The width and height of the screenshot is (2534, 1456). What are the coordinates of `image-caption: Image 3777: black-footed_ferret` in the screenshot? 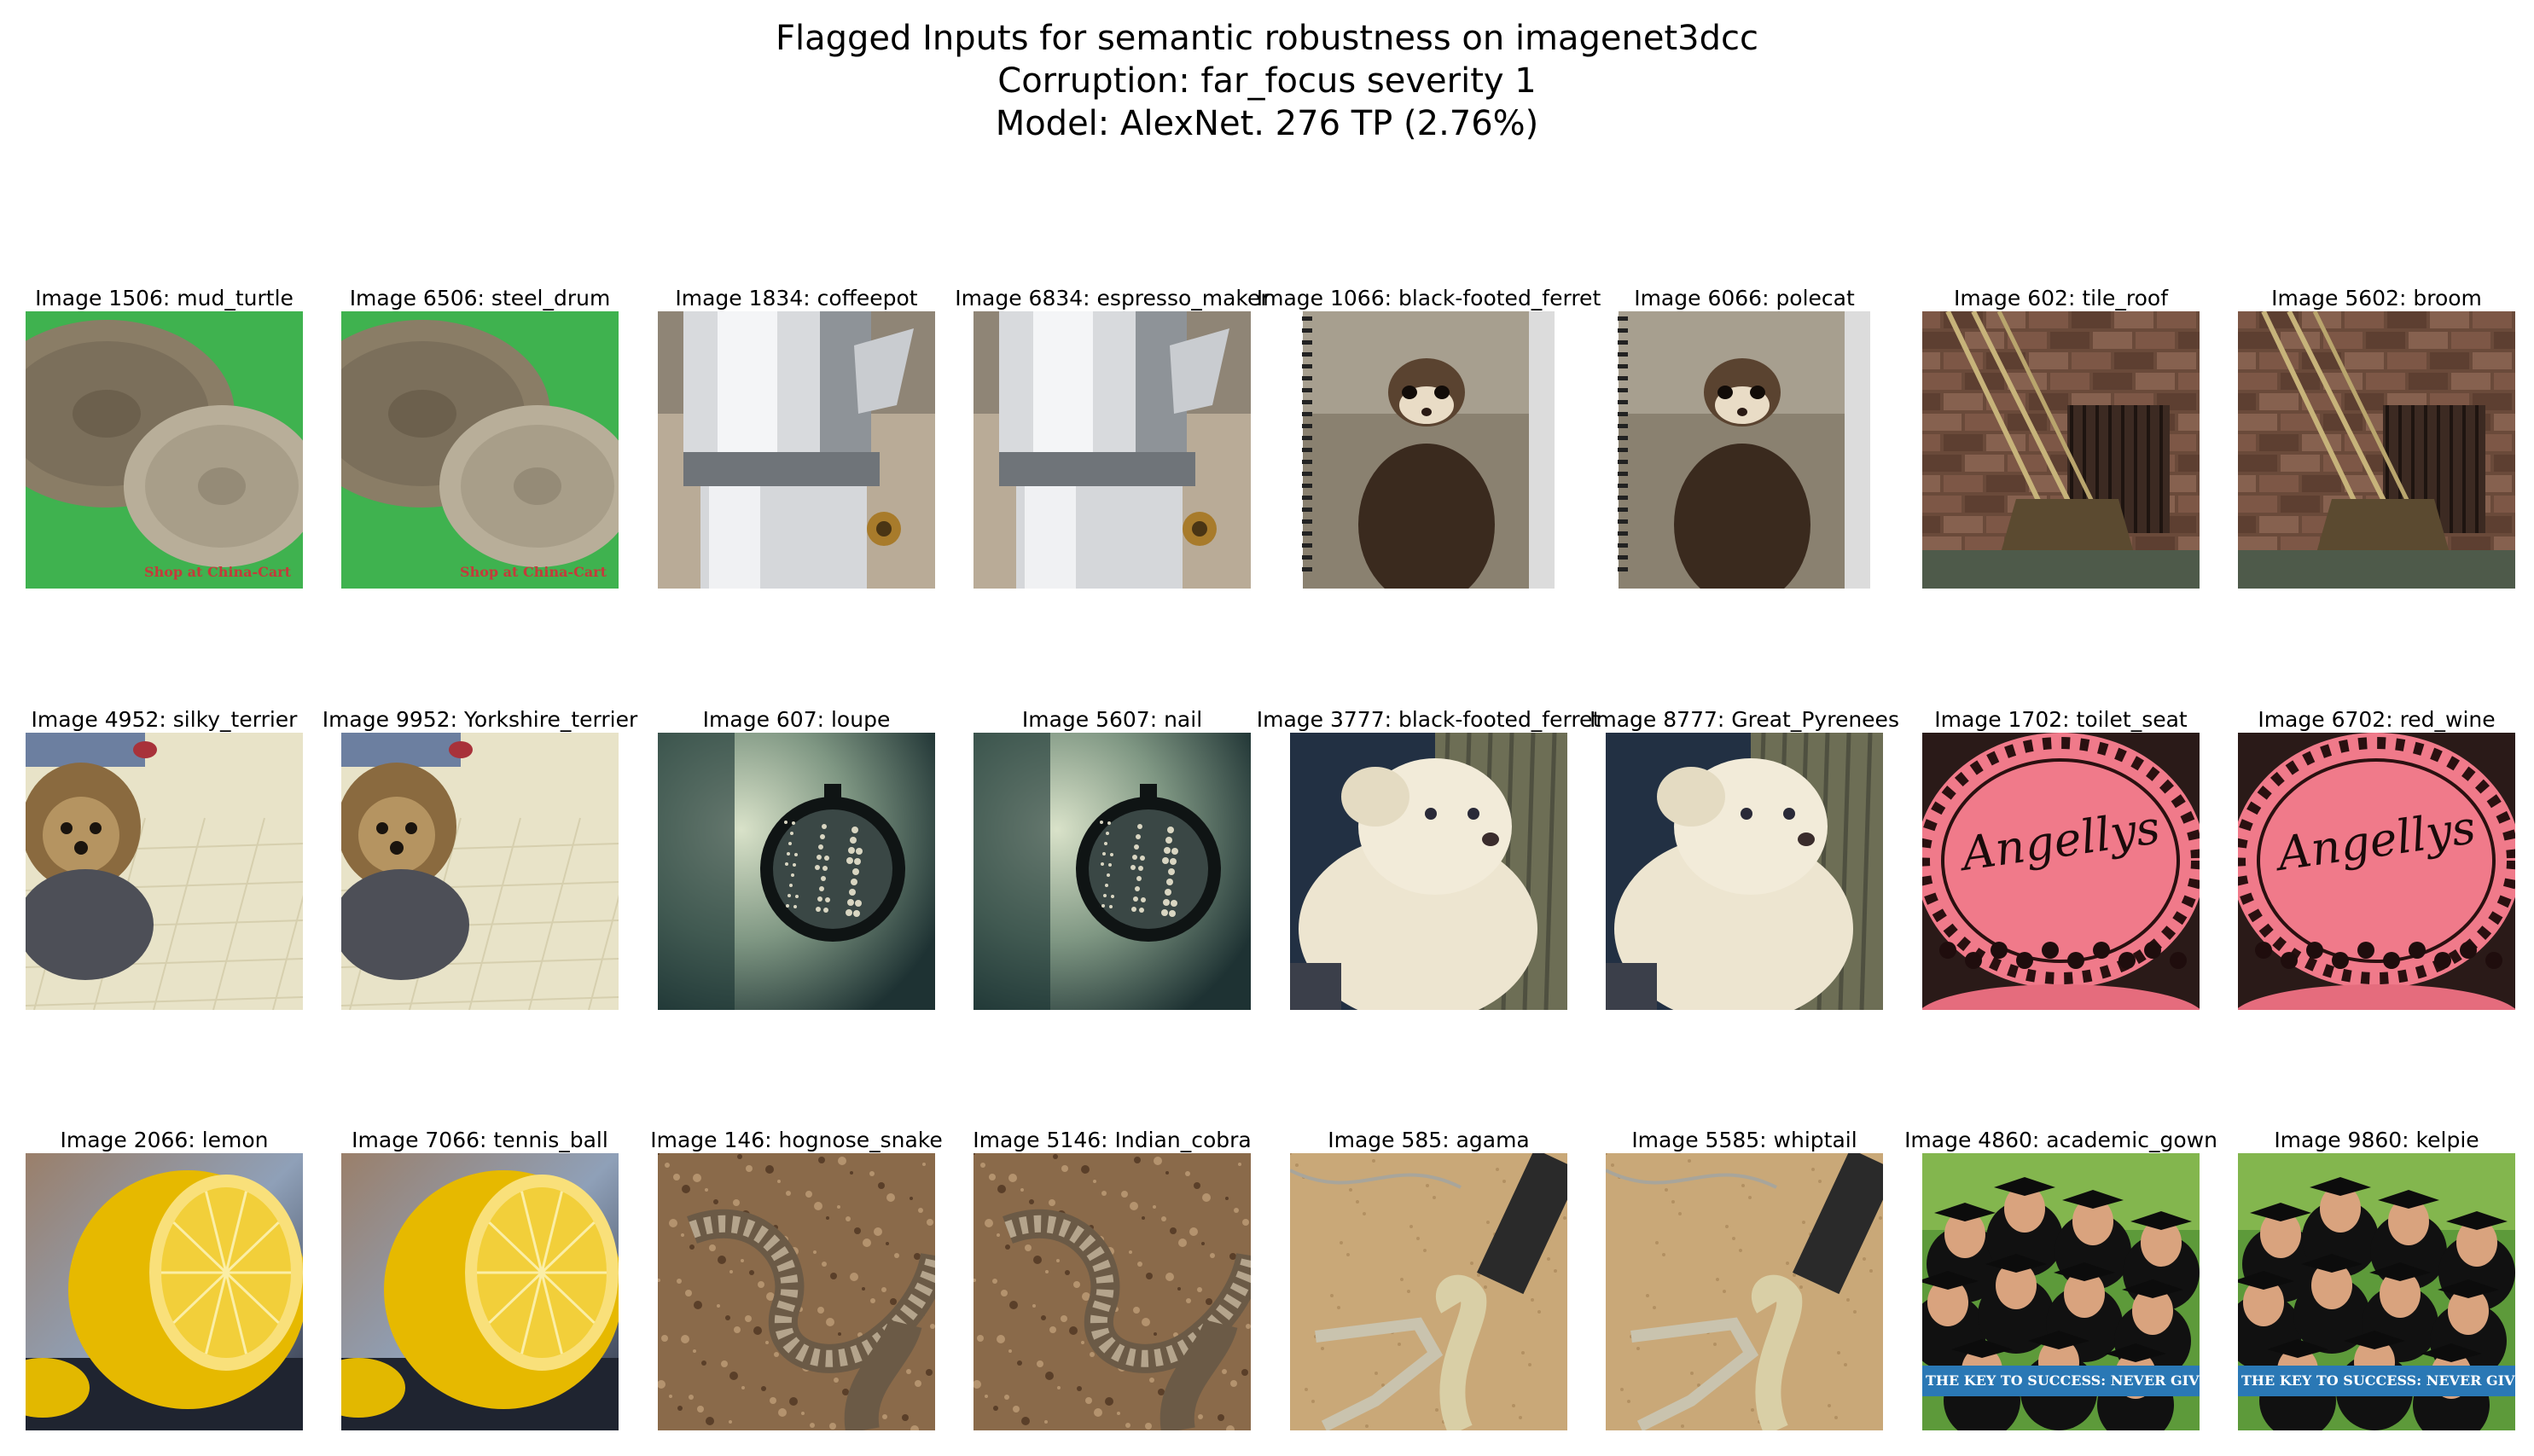 It's located at (1428, 719).